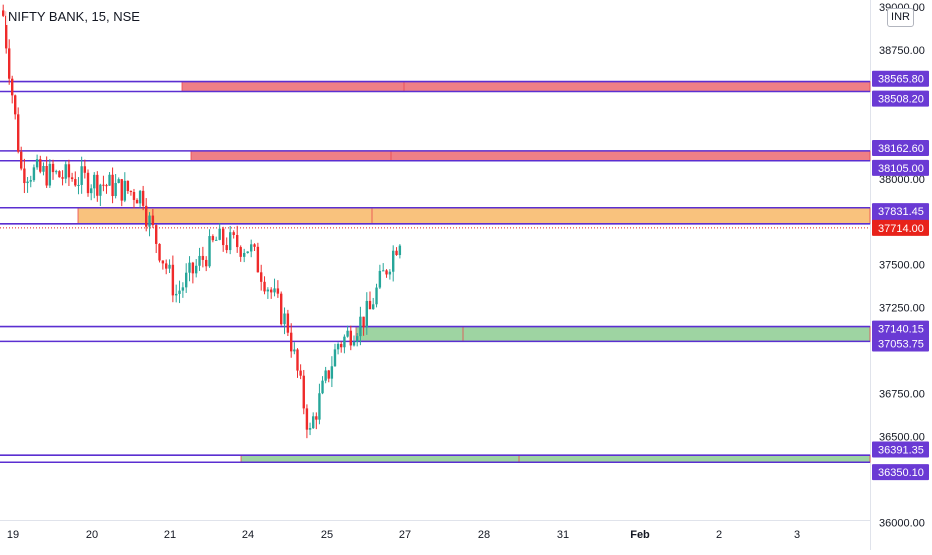 This screenshot has width=932, height=555. I want to click on price-level-label: 37053.75, so click(901, 345).